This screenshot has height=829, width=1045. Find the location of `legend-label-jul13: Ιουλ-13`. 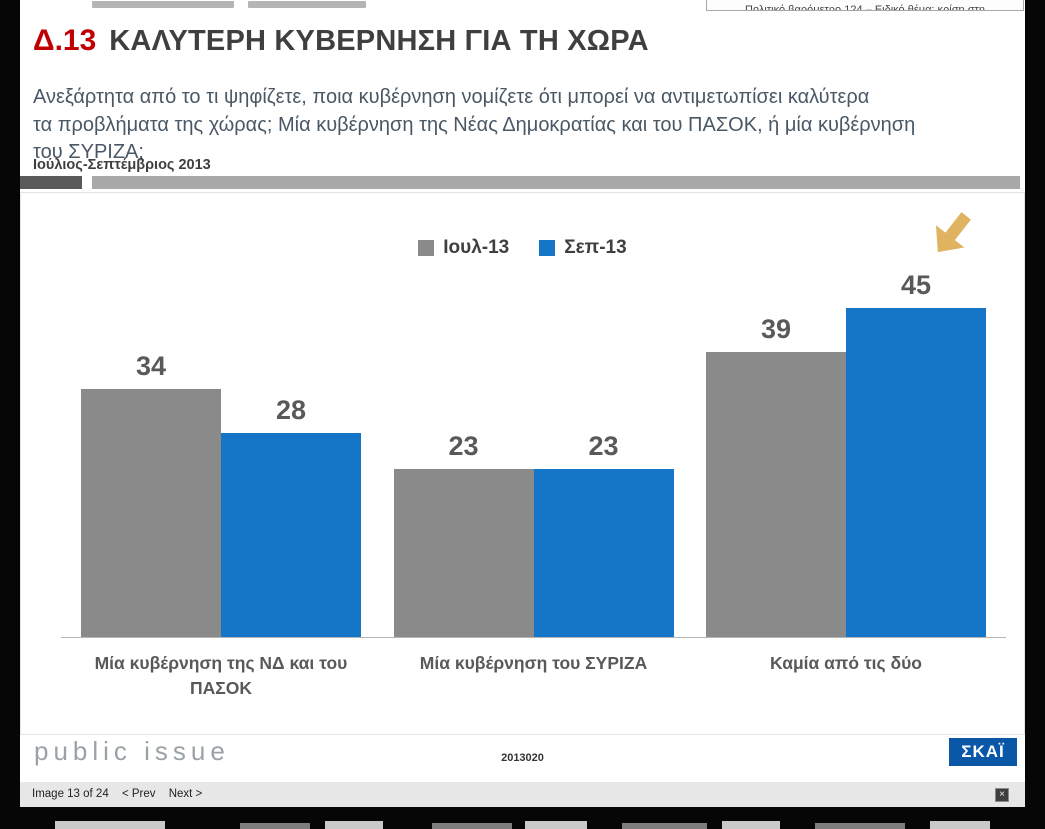

legend-label-jul13: Ιουλ-13 is located at coordinates (476, 247).